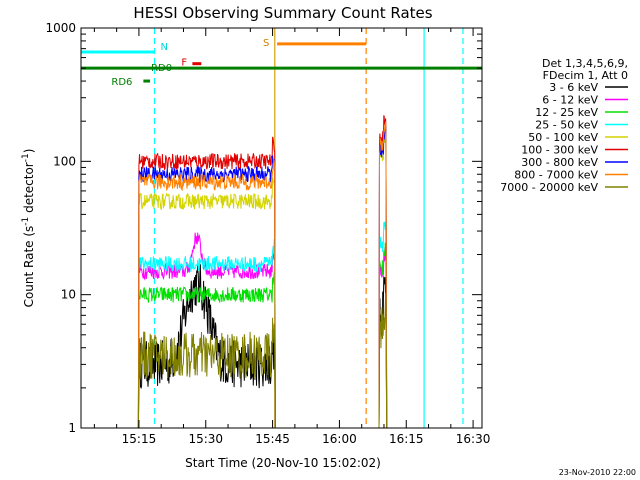 Image resolution: width=640 pixels, height=480 pixels. Describe the element at coordinates (68, 295) in the screenshot. I see `y-tick-label: 10` at that location.